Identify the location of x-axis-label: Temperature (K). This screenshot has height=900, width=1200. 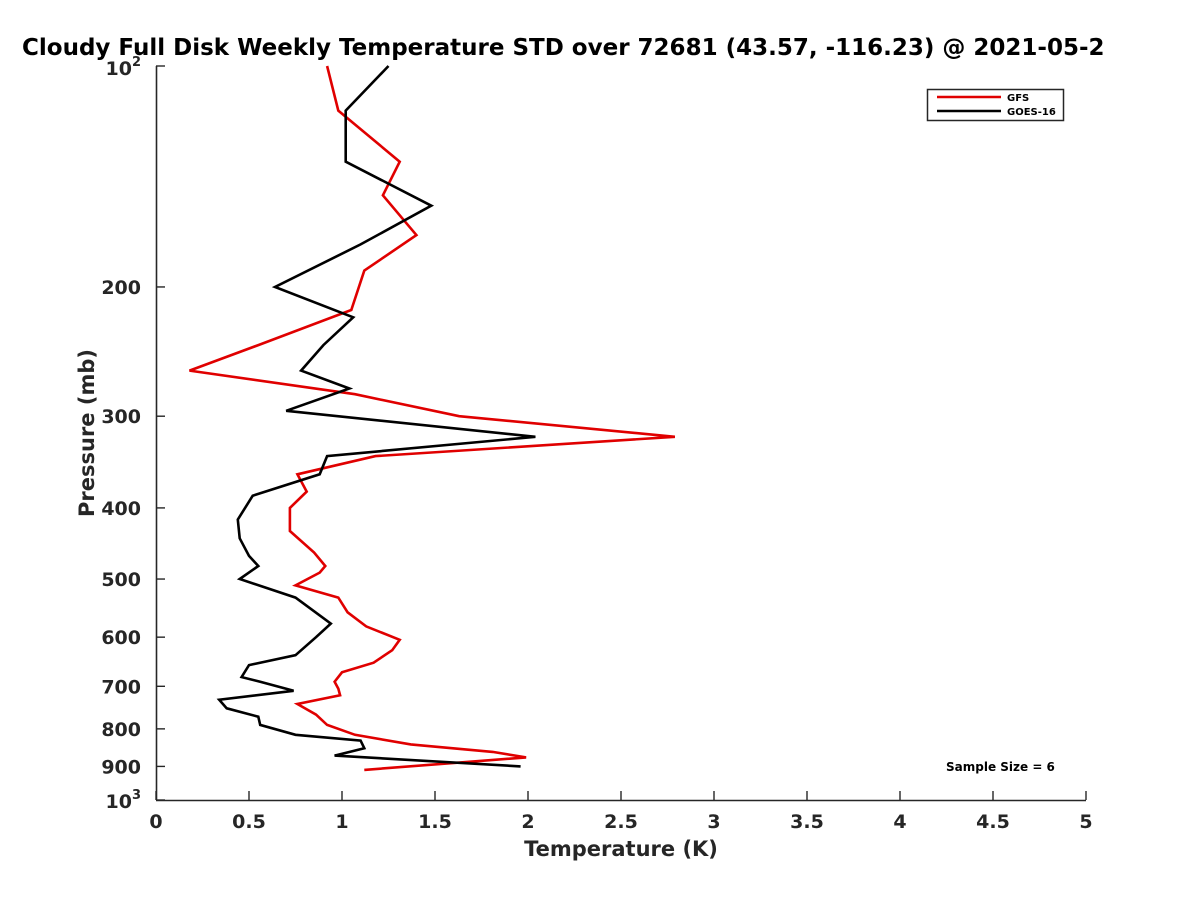
(621, 849).